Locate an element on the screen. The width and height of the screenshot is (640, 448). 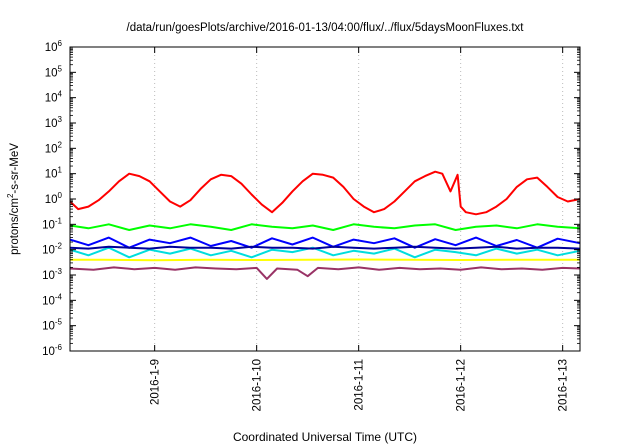
y-tick-label: 10⁻⁵ is located at coordinates (52, 325).